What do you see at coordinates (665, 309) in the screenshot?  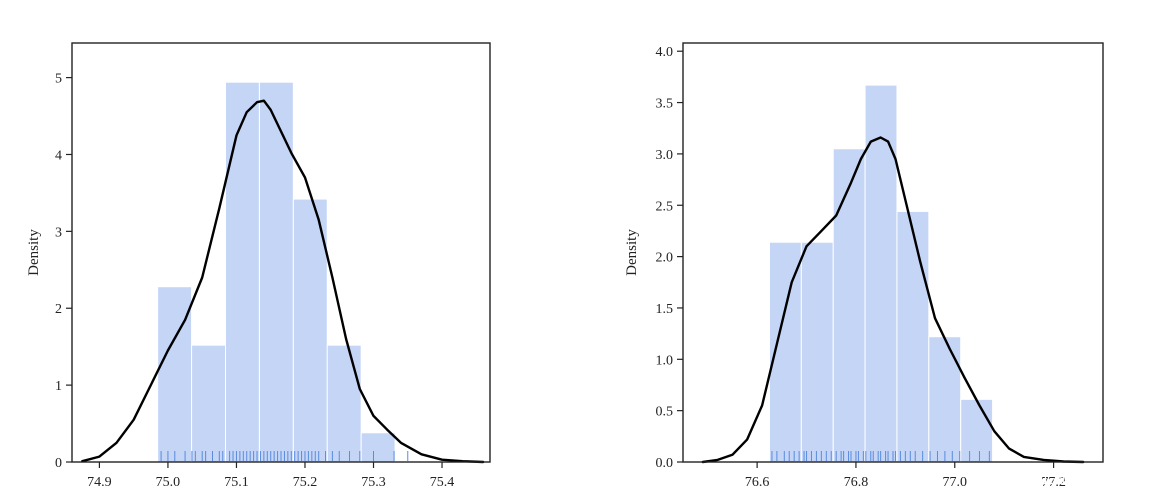 I see `y-tick-label: 1.5` at bounding box center [665, 309].